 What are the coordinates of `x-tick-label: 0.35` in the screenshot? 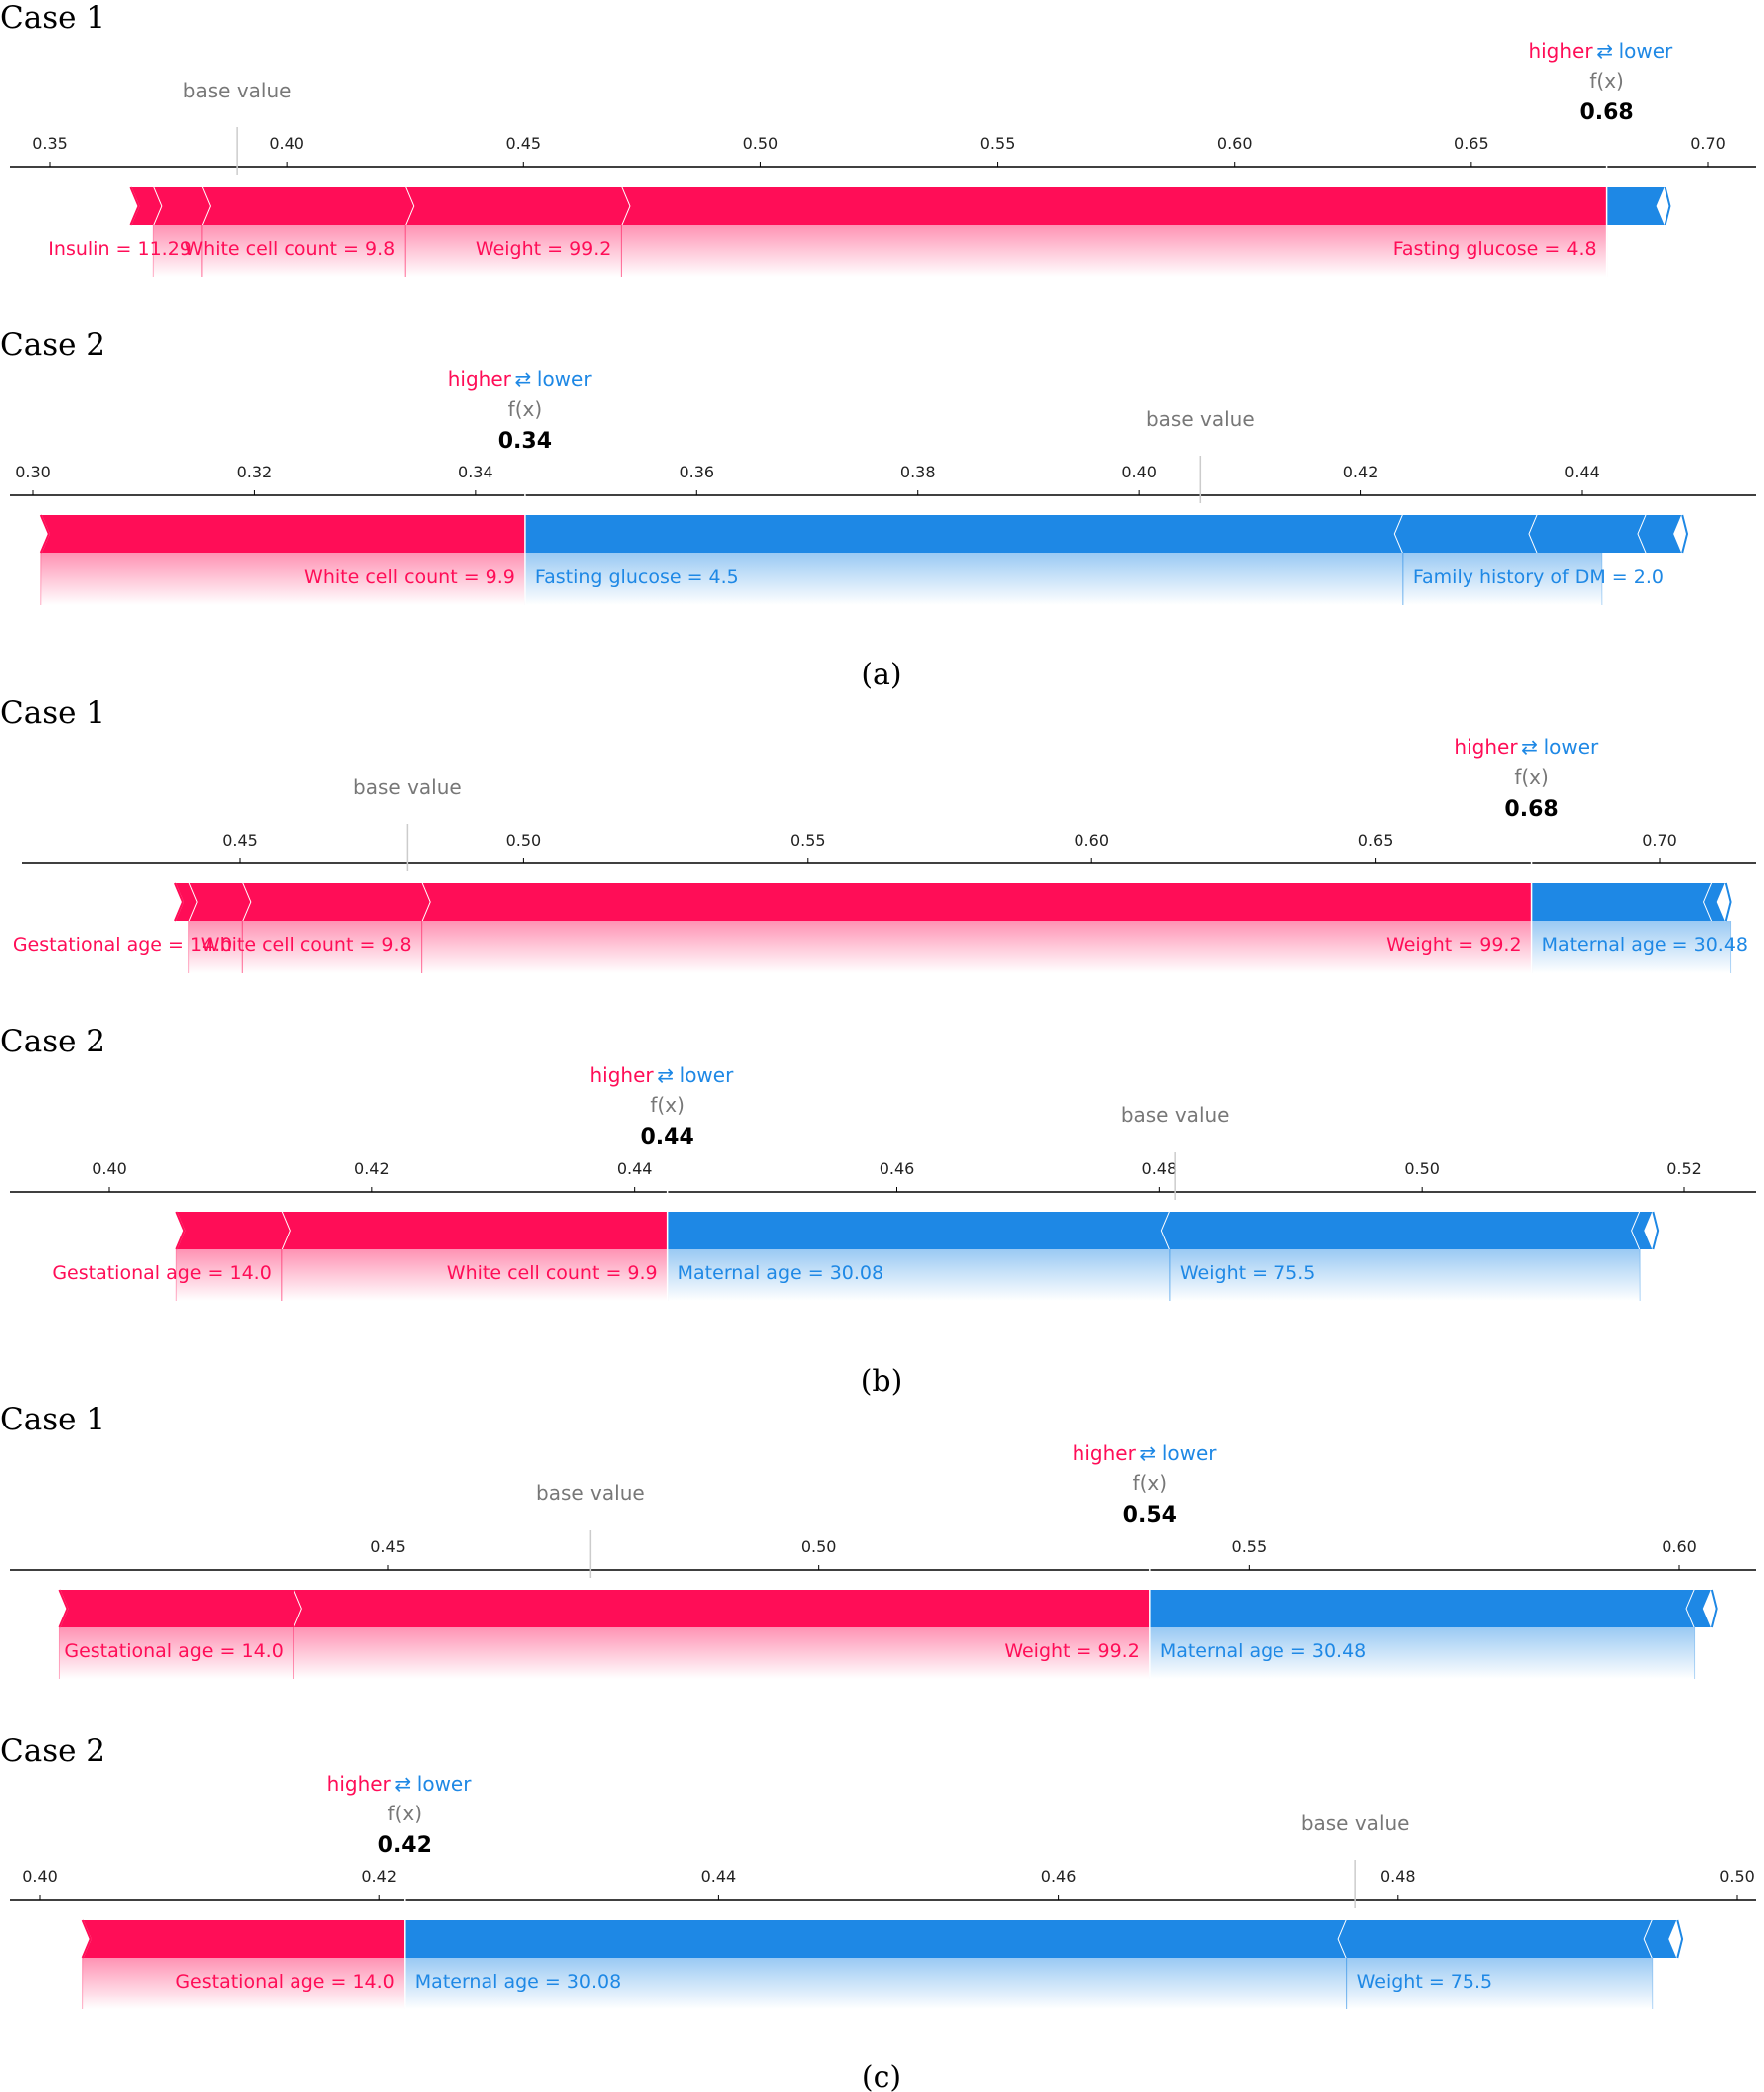 It's located at (50, 143).